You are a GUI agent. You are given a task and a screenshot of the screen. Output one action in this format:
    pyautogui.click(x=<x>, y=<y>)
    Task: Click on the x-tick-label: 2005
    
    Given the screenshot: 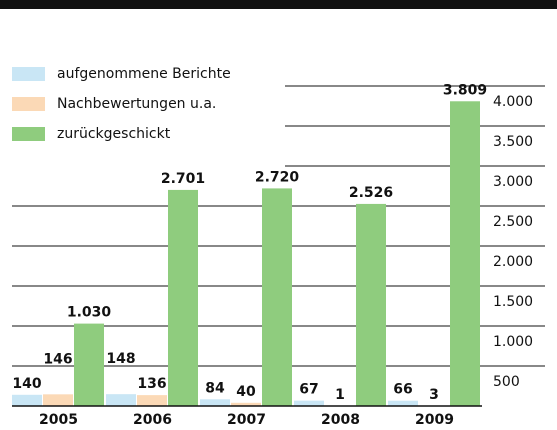 What is the action you would take?
    pyautogui.click(x=58, y=420)
    